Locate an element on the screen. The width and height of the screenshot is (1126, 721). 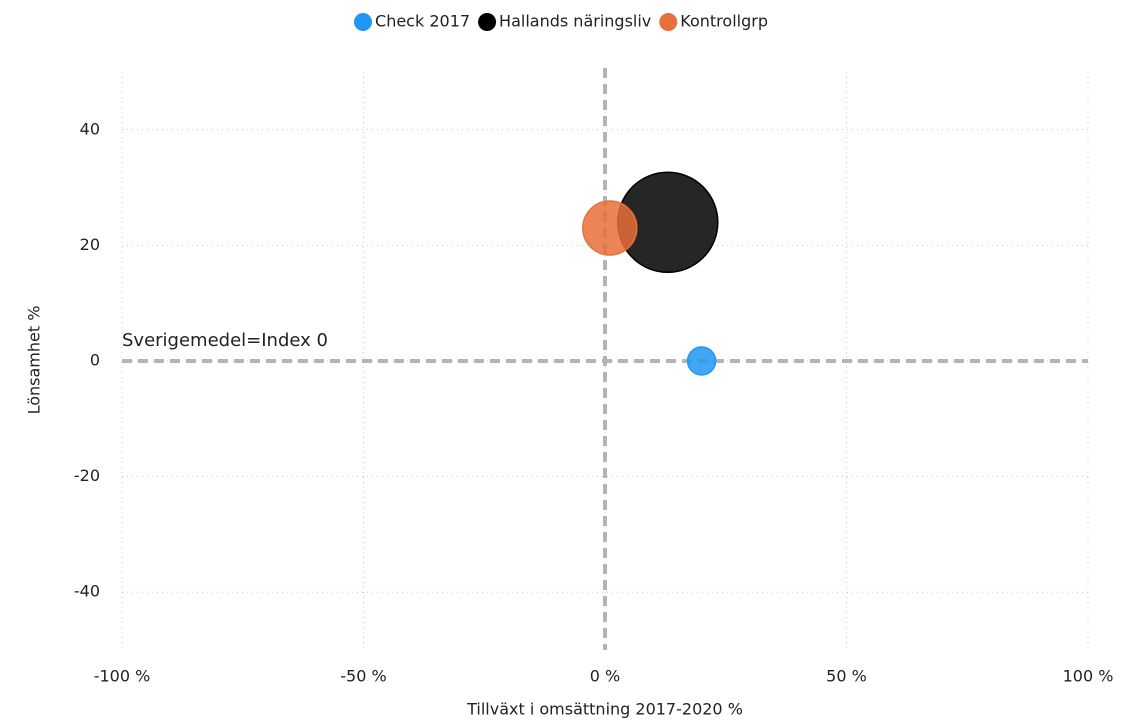
y-axis-title: Lönsamhet % is located at coordinates (34, 360).